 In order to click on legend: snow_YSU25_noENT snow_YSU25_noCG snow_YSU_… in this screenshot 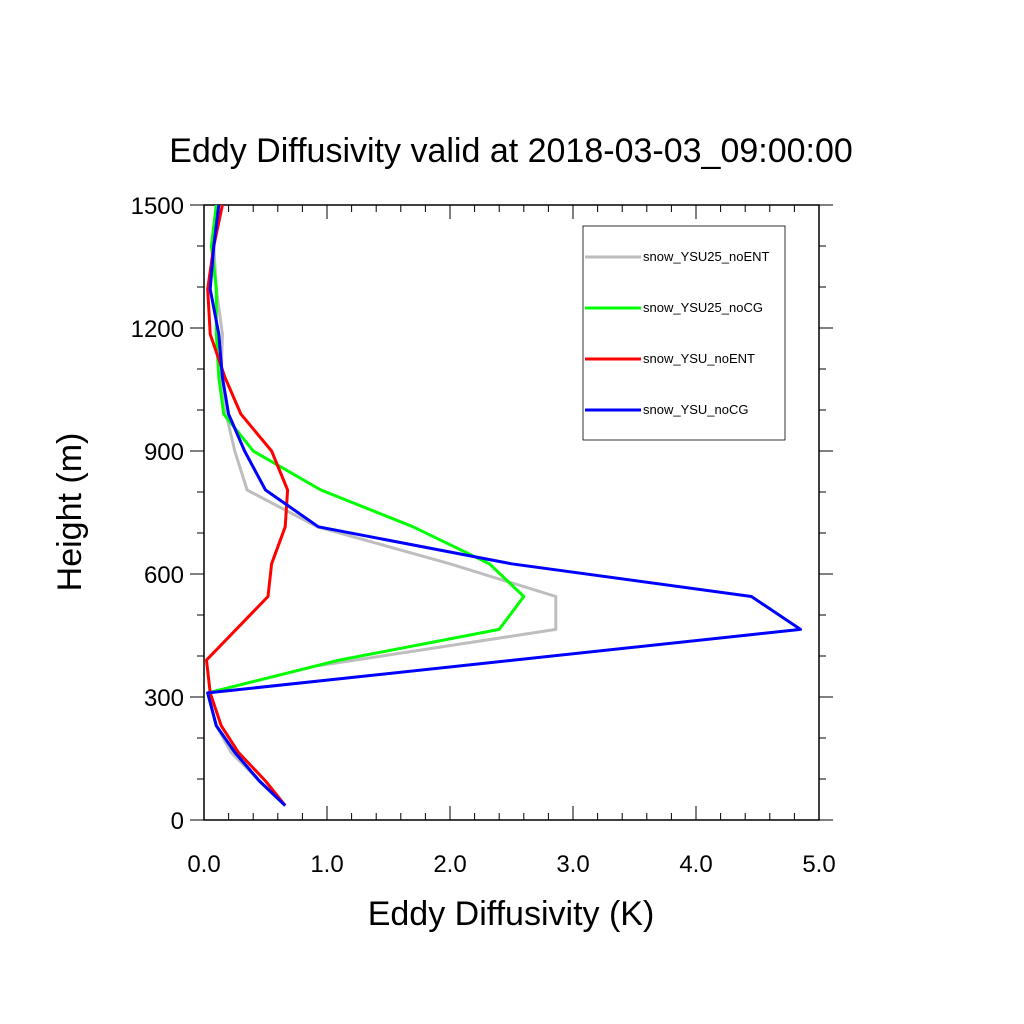, I will do `click(684, 333)`.